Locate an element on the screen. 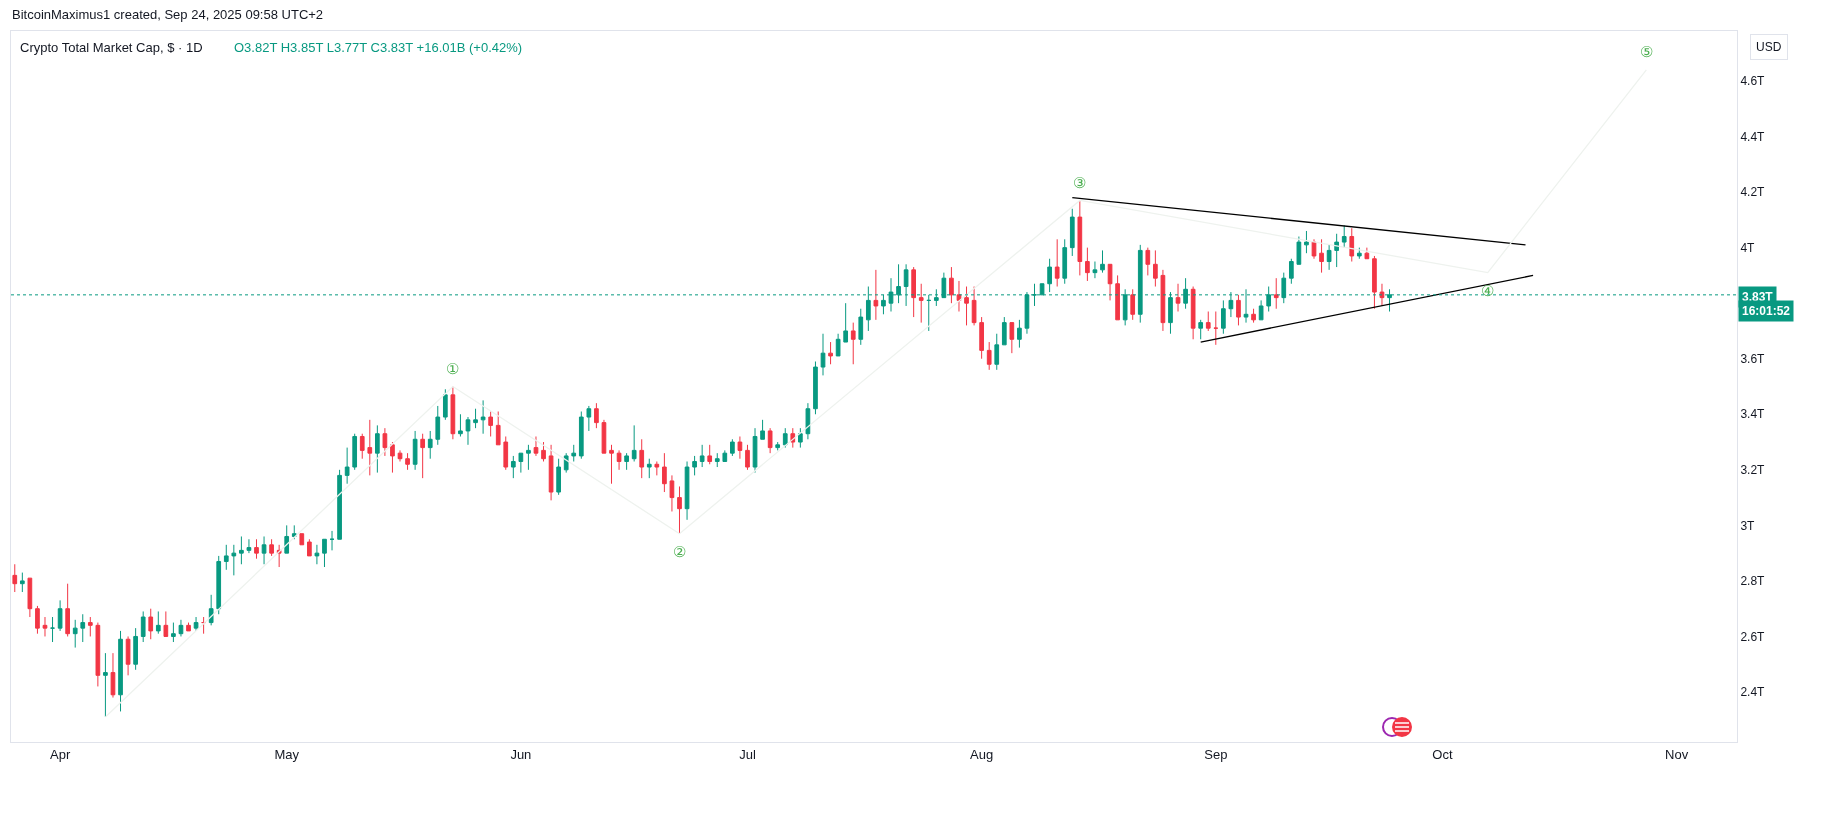 Image resolution: width=1825 pixels, height=838 pixels. annotation: ② is located at coordinates (679, 551).